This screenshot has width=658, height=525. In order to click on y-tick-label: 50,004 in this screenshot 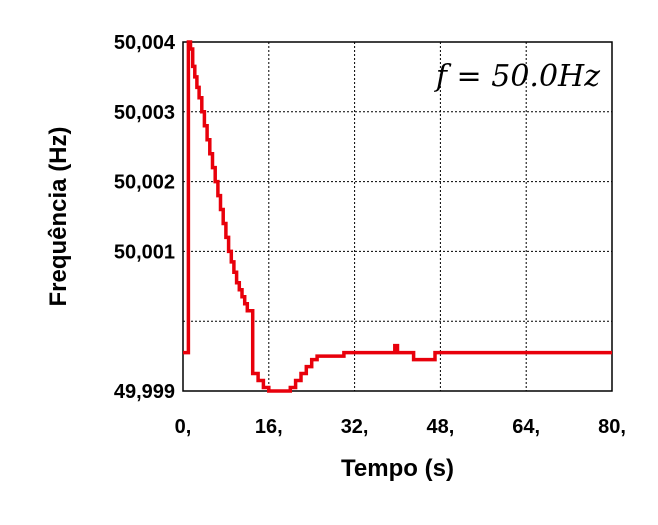, I will do `click(145, 43)`.